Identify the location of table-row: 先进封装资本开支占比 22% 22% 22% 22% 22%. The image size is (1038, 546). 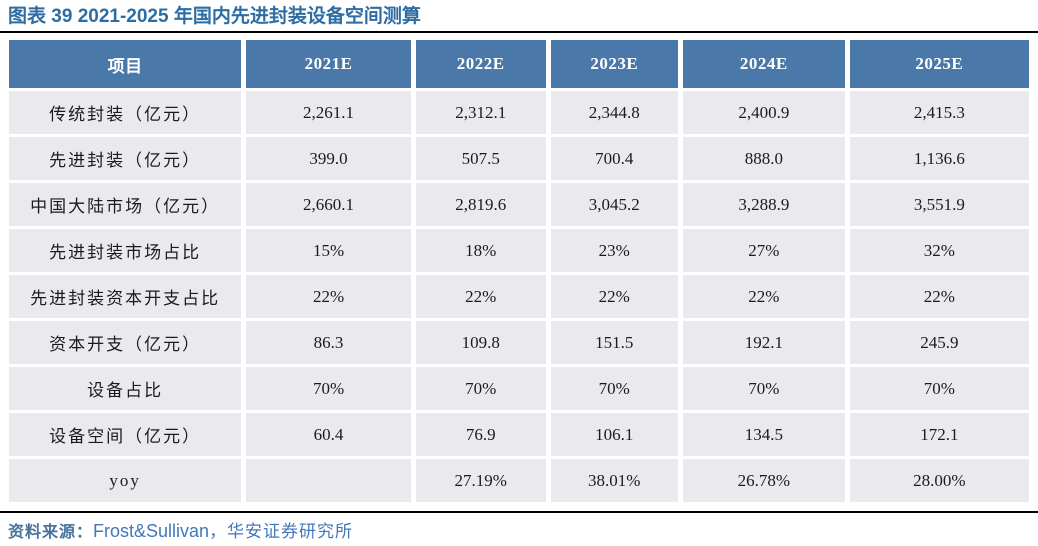
(519, 296).